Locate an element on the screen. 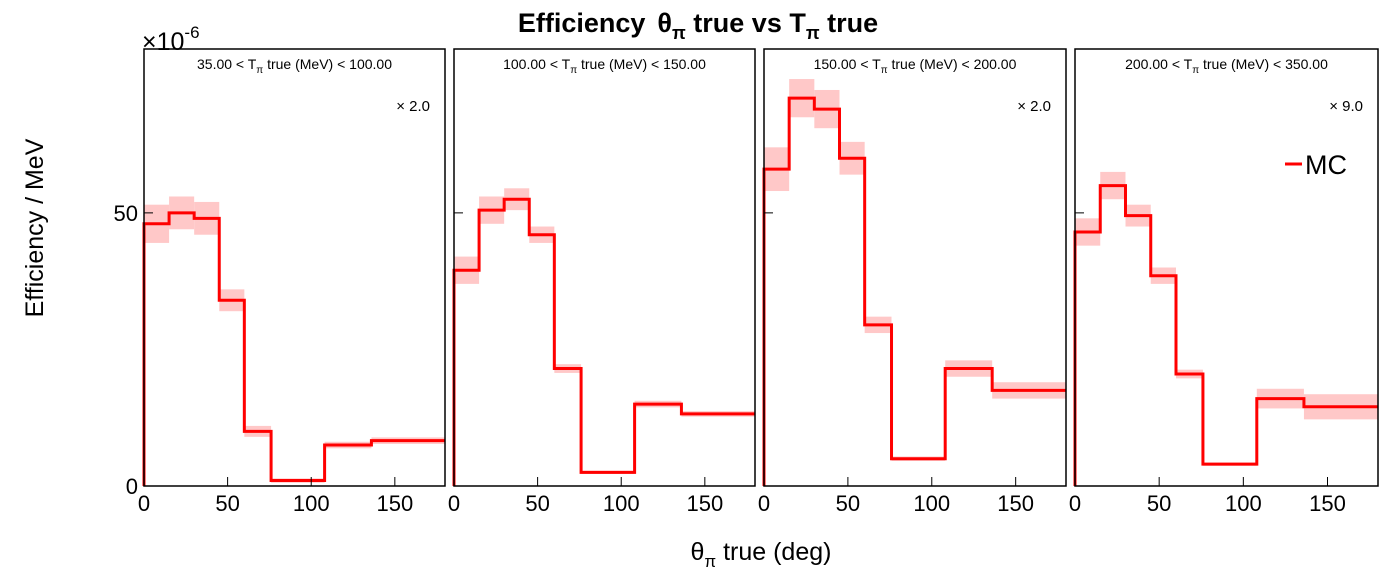 The height and width of the screenshot is (572, 1396). scale-factor-label: × 9.0 is located at coordinates (1346, 106).